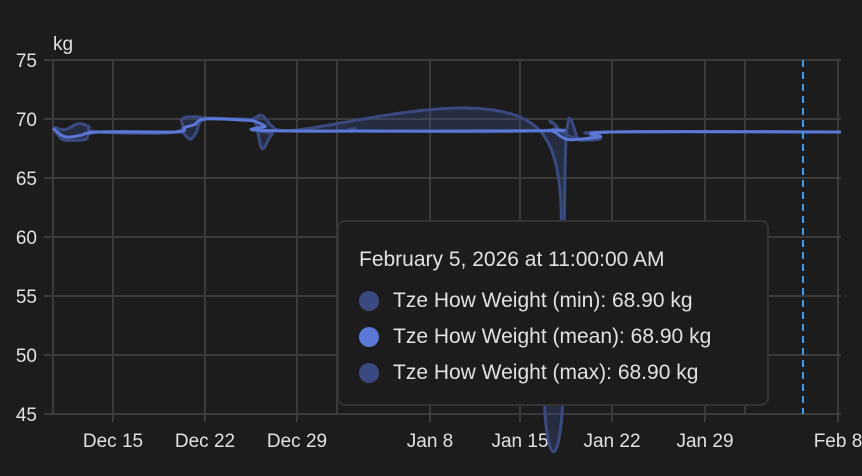 The image size is (862, 476). I want to click on y-tick-label: 55, so click(26, 297).